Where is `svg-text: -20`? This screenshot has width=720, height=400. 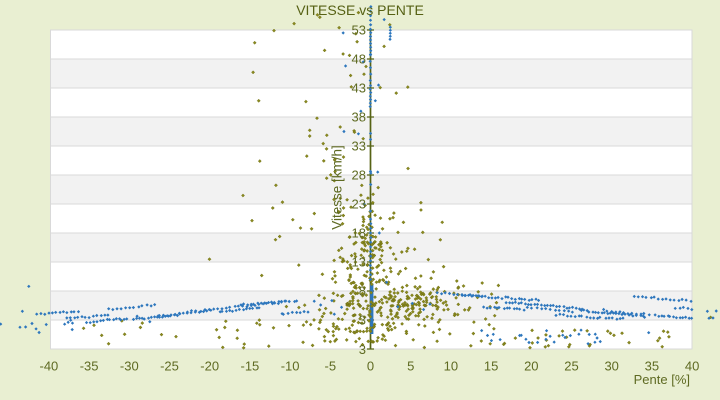 svg-text: -20 is located at coordinates (209, 366).